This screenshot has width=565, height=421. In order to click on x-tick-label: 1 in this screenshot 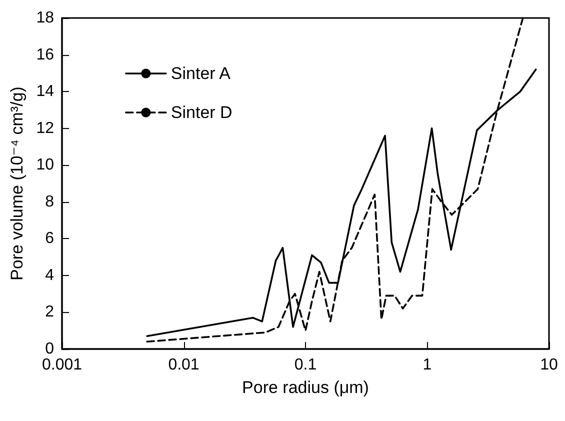, I will do `click(427, 365)`.